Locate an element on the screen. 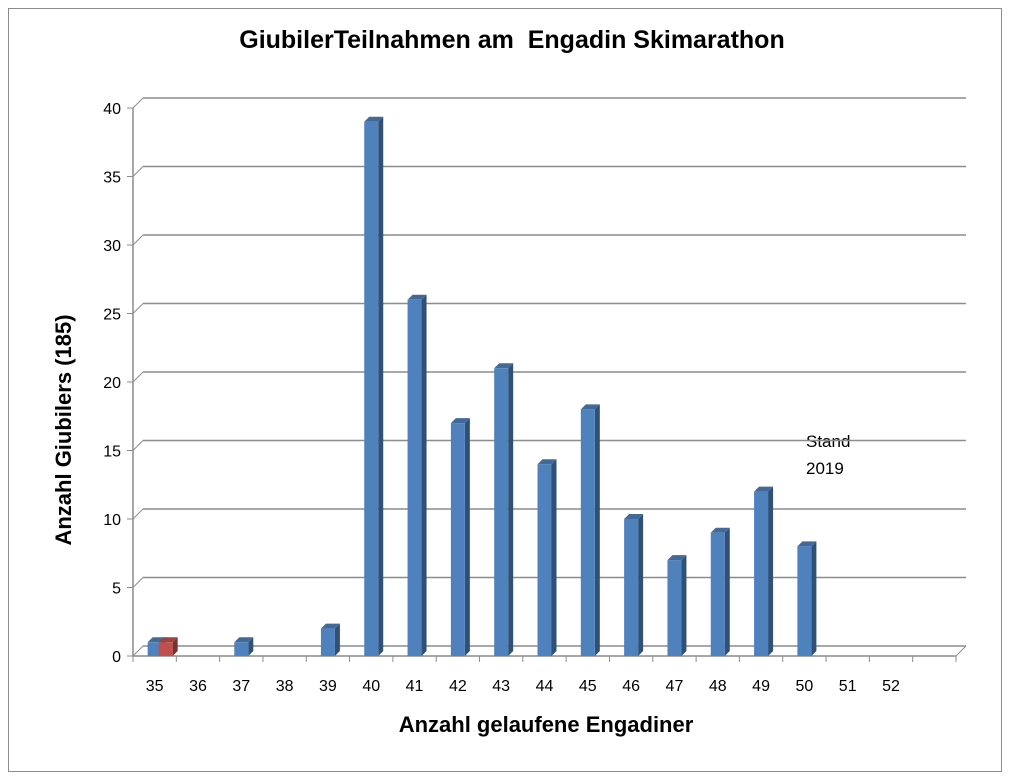 The width and height of the screenshot is (1024, 783). x-tick-label: 45 is located at coordinates (588, 686).